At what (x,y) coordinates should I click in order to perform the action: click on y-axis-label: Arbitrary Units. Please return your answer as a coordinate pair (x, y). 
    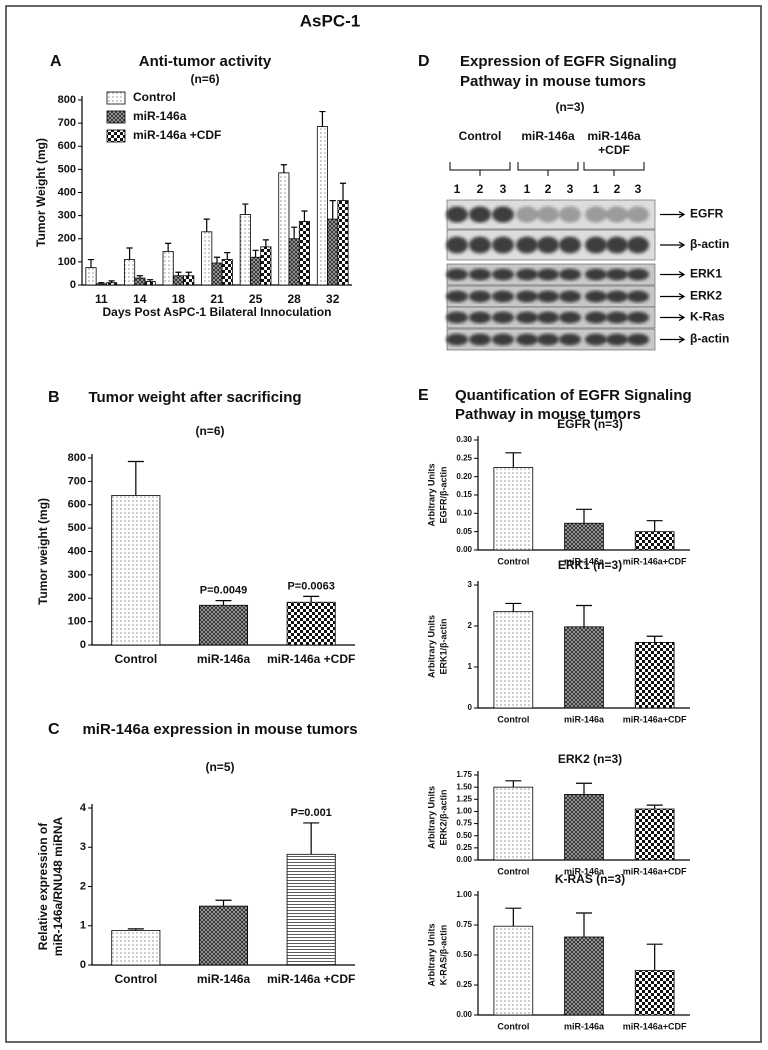
    Looking at the image, I should click on (431, 954).